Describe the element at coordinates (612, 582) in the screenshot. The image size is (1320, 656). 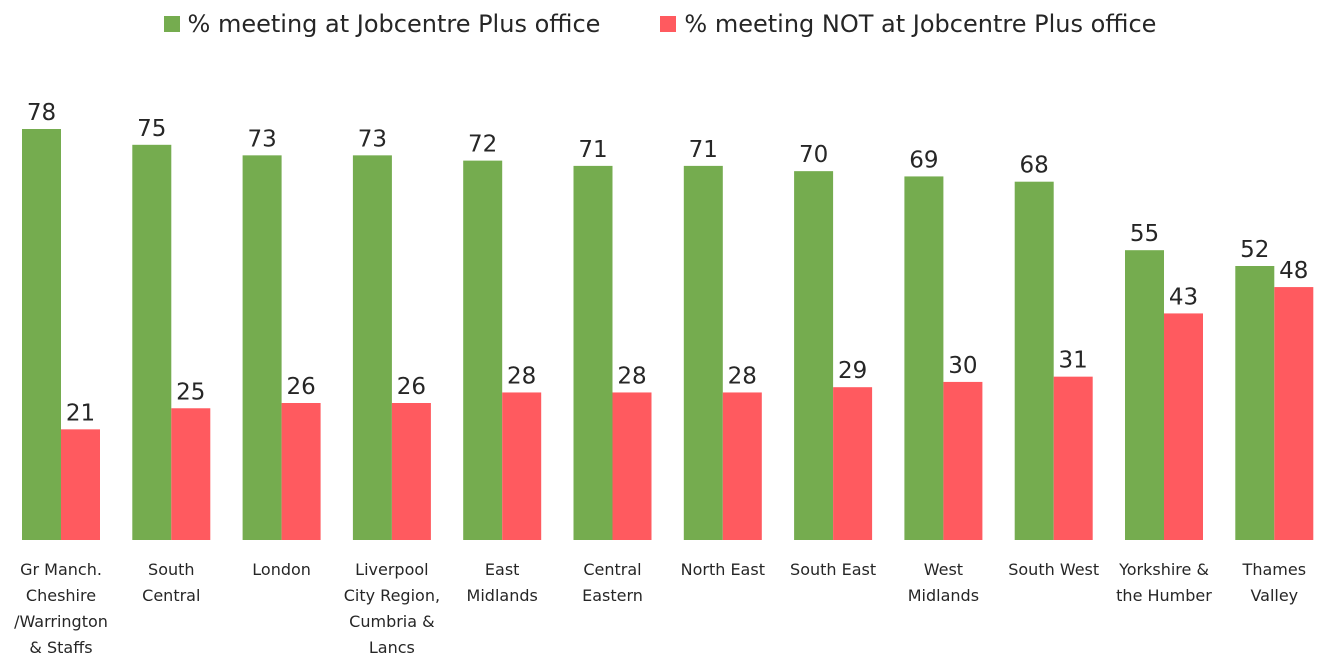
I see `category-label-5: Central Eastern` at that location.